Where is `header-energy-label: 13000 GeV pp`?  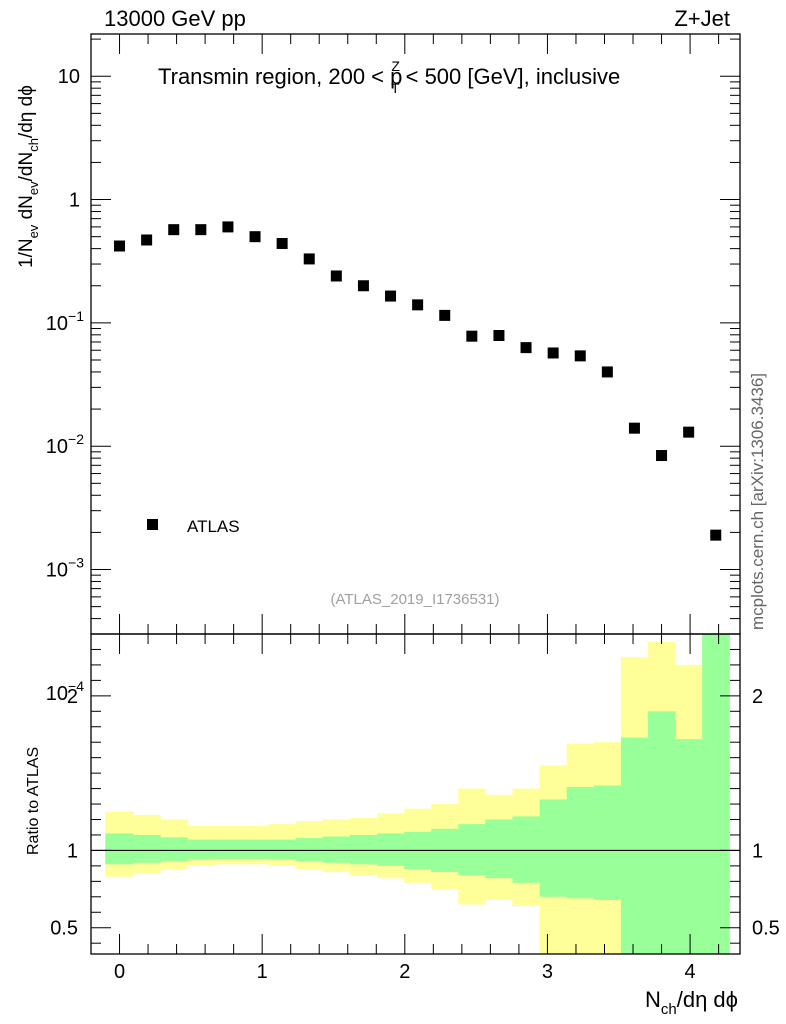
header-energy-label: 13000 GeV pp is located at coordinates (175, 18).